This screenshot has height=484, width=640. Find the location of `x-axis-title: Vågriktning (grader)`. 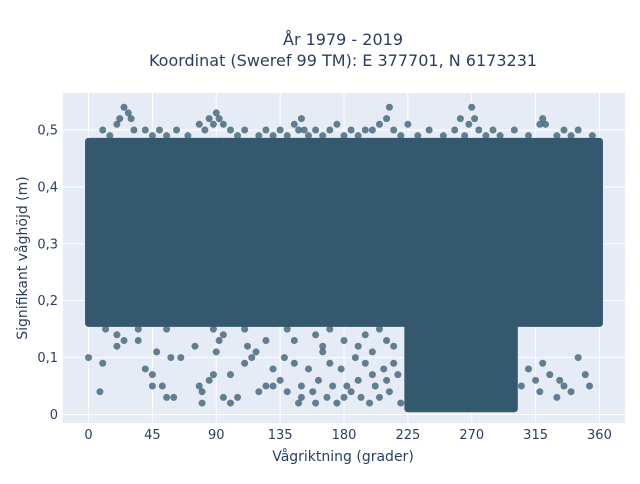

x-axis-title: Vågriktning (grader) is located at coordinates (343, 456).